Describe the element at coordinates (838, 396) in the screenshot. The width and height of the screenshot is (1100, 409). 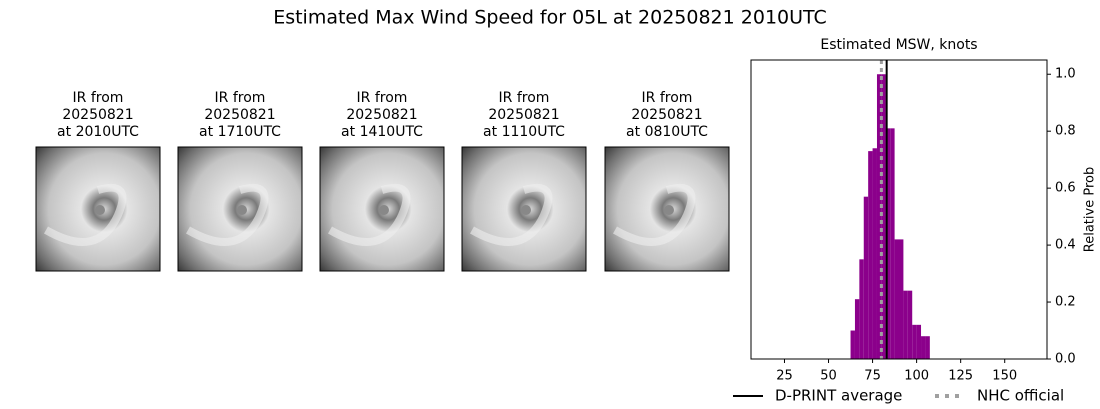
I see `legend-label: D-PRINT average` at that location.